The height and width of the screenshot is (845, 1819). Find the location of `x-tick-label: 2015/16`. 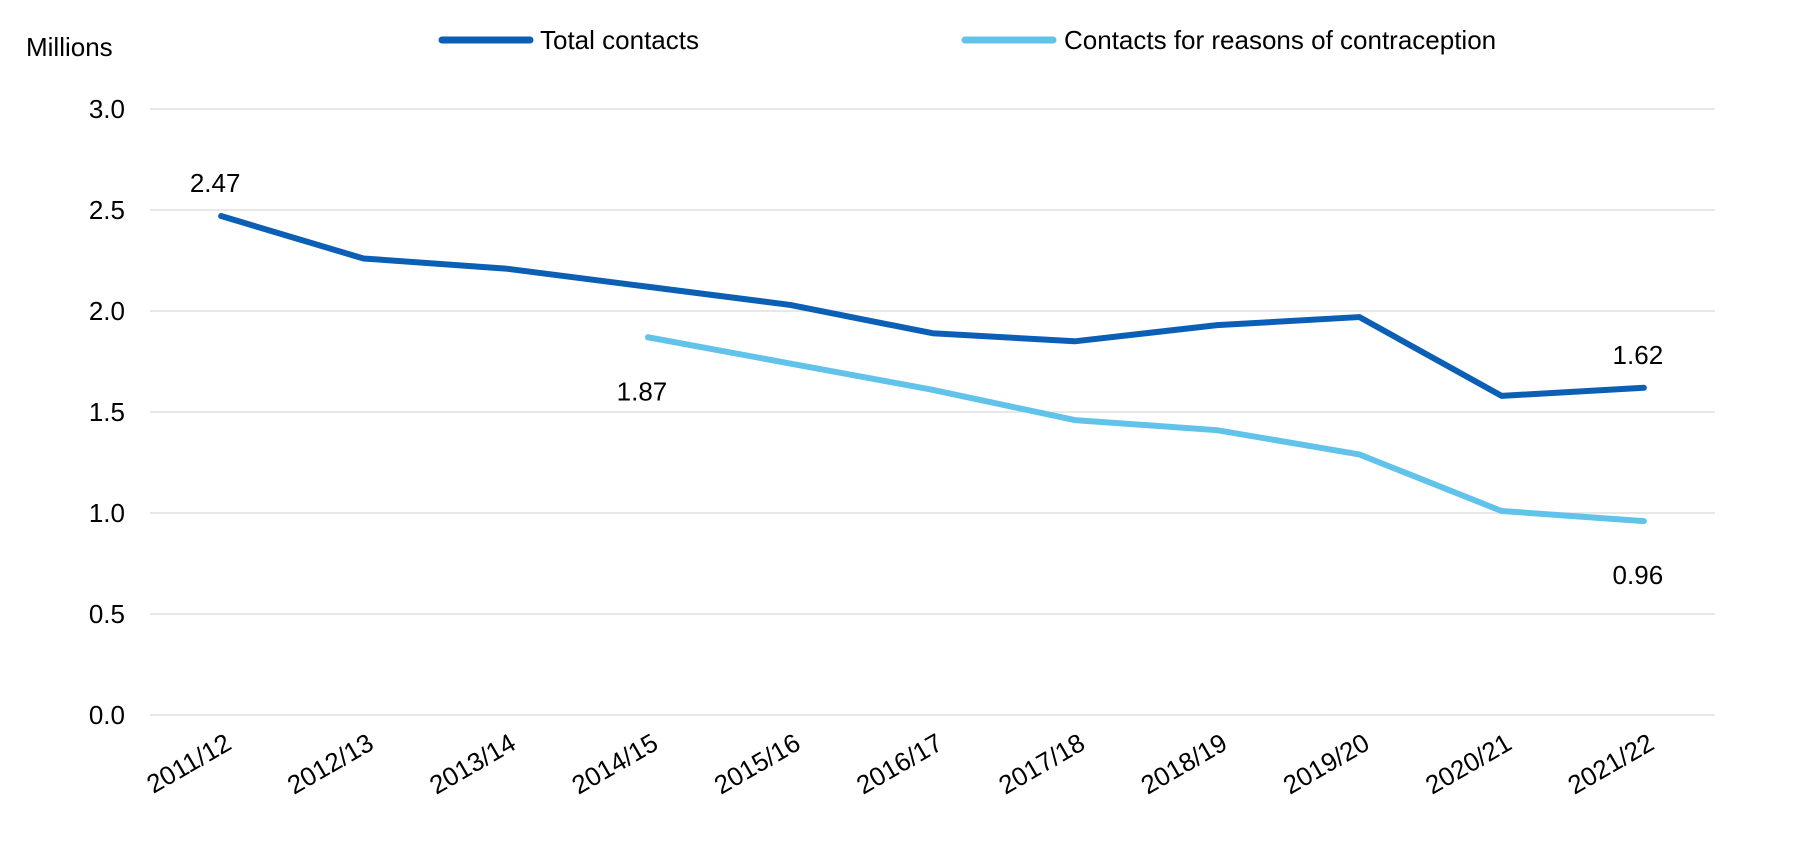

x-tick-label: 2015/16 is located at coordinates (757, 763).